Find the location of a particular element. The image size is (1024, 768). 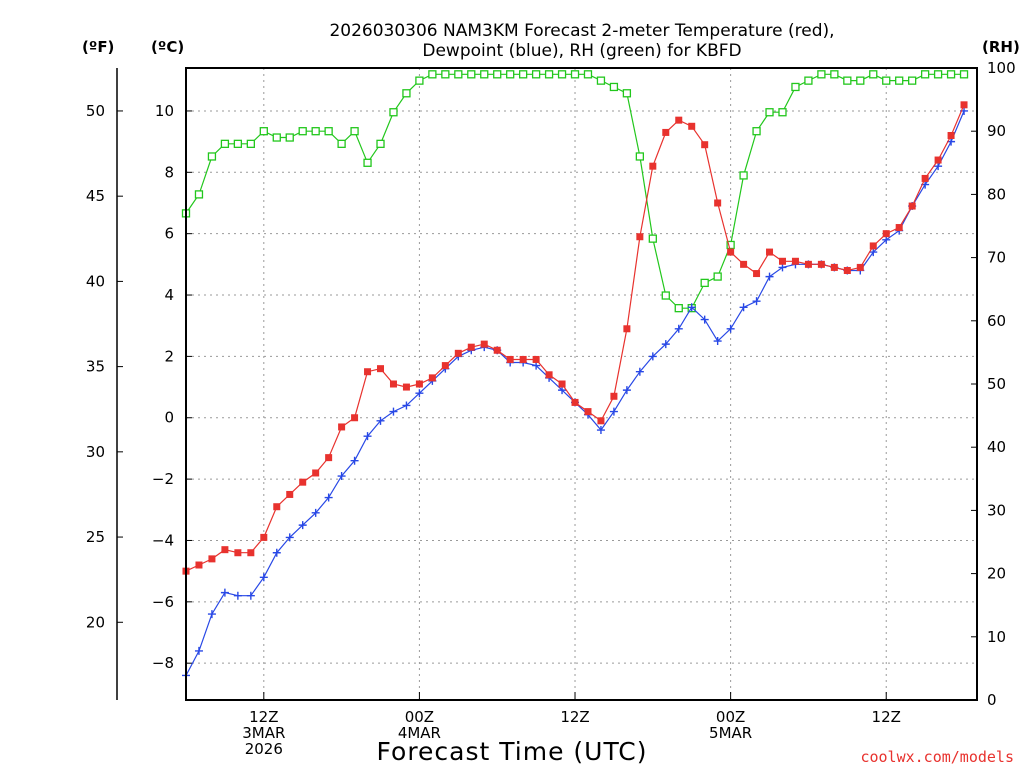

rh-unit-label: (RH) is located at coordinates (1001, 47).